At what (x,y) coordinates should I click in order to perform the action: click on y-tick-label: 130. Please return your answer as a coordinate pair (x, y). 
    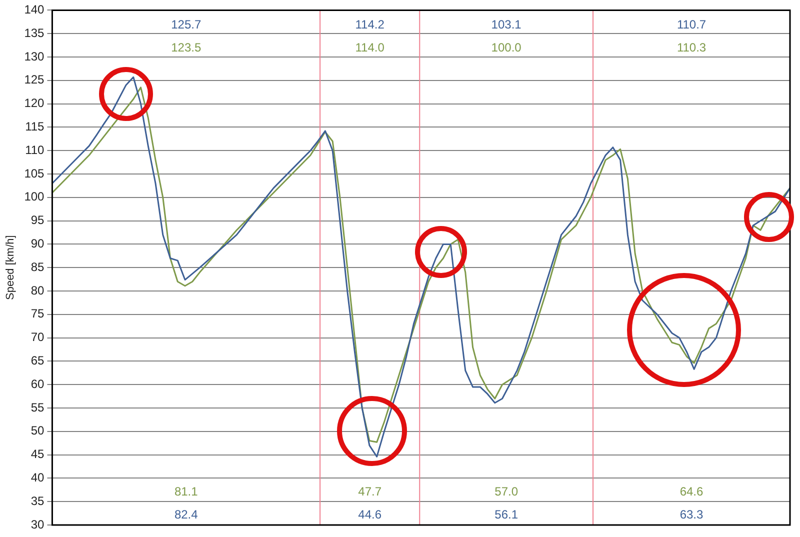
    Looking at the image, I should click on (34, 56).